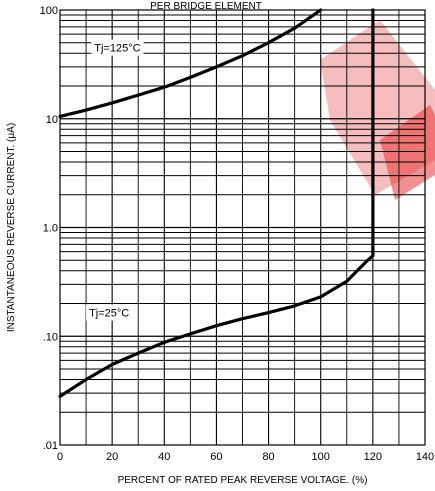 Image resolution: width=435 pixels, height=491 pixels. Describe the element at coordinates (373, 457) in the screenshot. I see `x-tick-label: 120` at that location.